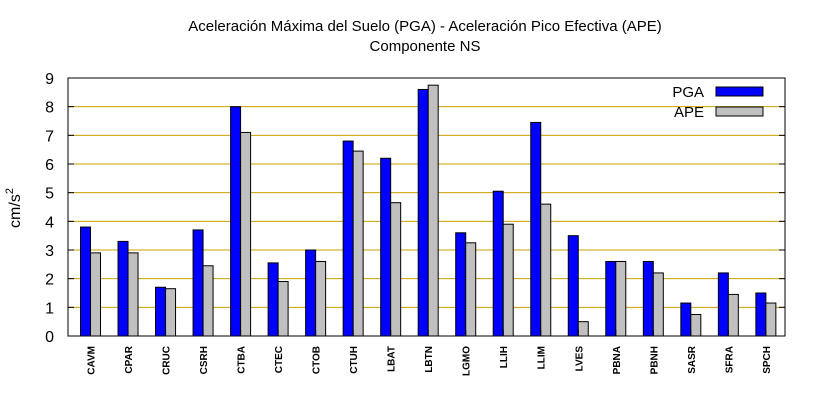  Describe the element at coordinates (198, 283) in the screenshot. I see `bar-pga-csrh` at that location.